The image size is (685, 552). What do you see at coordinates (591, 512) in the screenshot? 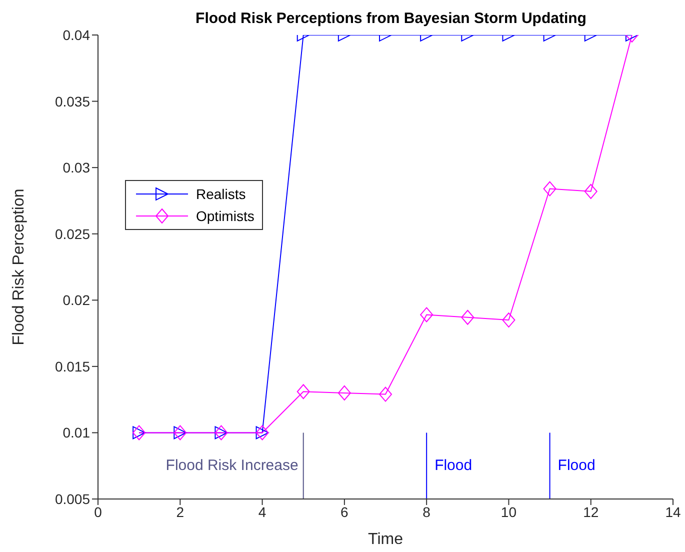
I see `x-tick-label: 12` at bounding box center [591, 512].